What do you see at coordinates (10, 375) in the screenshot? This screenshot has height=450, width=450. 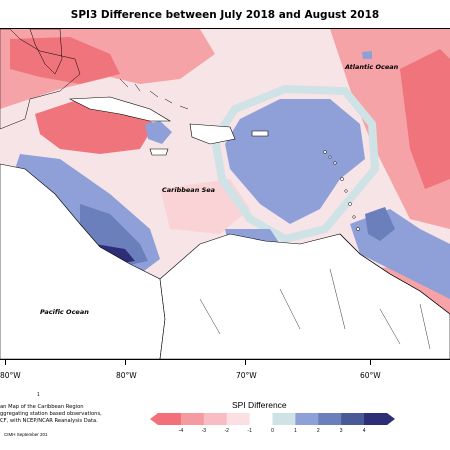 I see `lon-label-80w-left: 80°W` at bounding box center [10, 375].